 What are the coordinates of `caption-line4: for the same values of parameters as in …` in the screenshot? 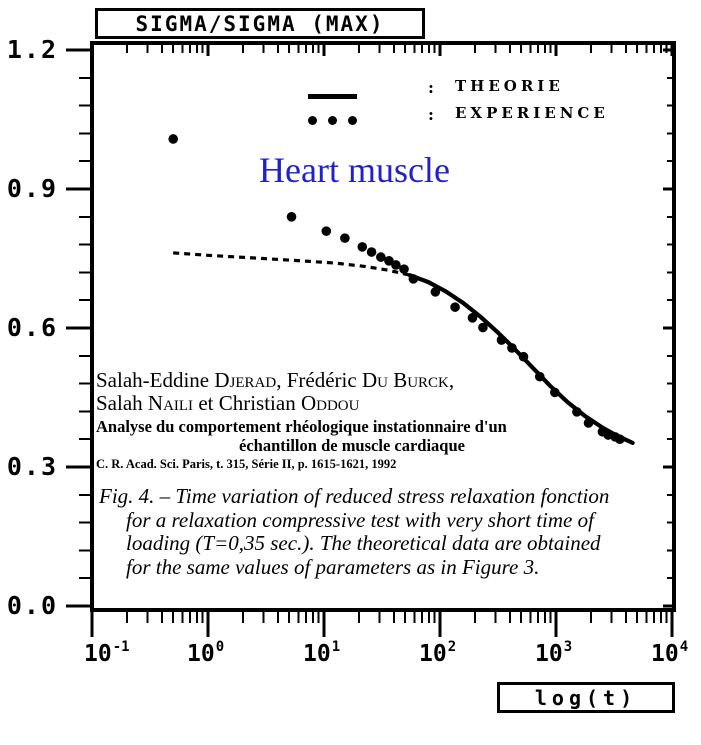 It's located at (333, 566).